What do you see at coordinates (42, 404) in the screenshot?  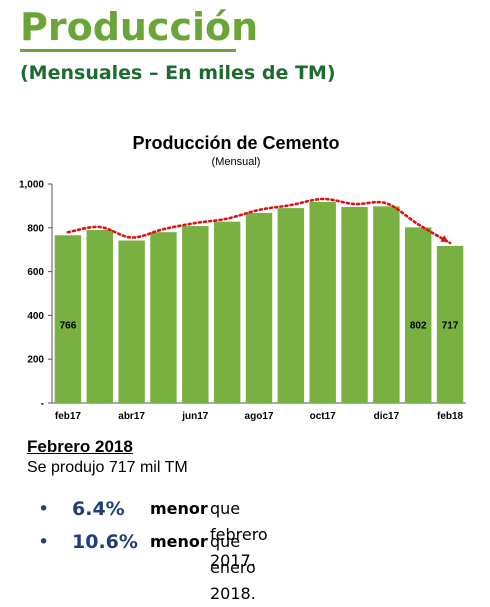 I see `y-tick-label: -` at bounding box center [42, 404].